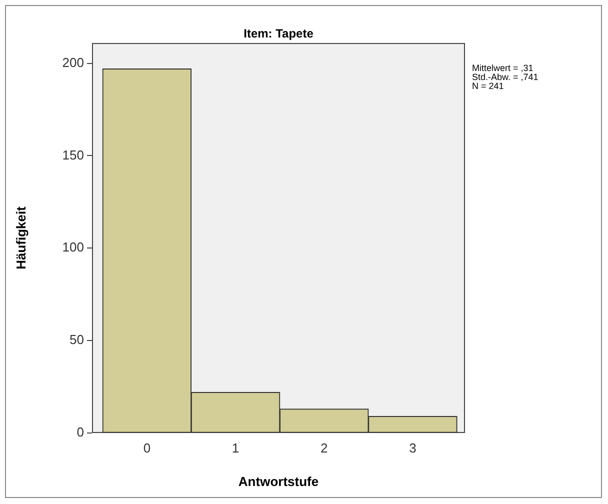  Describe the element at coordinates (324, 448) in the screenshot. I see `x-tick-label: 2` at that location.